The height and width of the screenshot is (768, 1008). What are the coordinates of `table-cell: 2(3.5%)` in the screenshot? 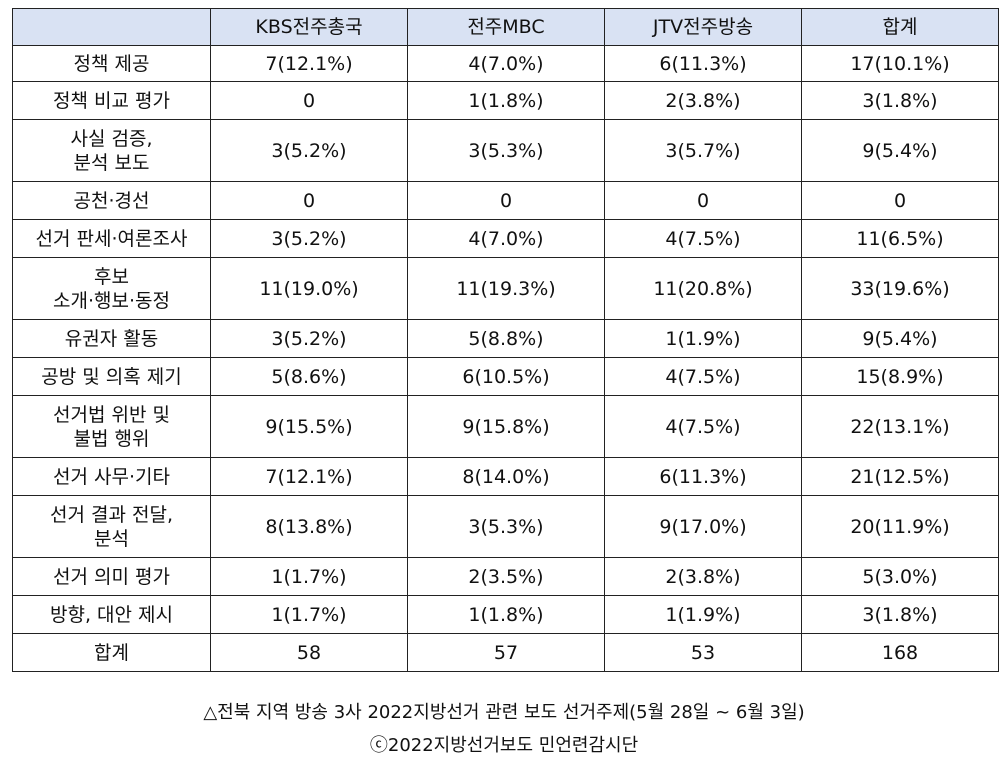 It's located at (506, 576).